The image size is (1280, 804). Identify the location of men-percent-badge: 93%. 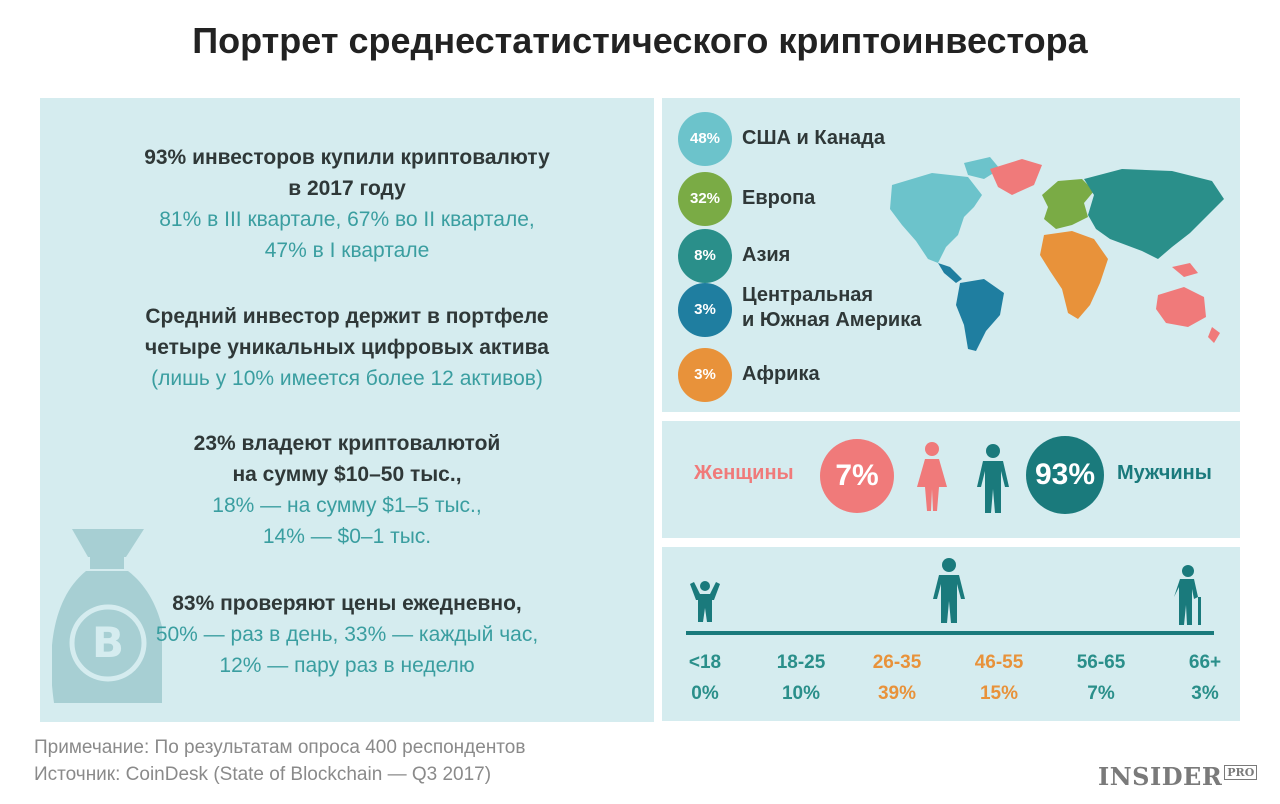
(1065, 475).